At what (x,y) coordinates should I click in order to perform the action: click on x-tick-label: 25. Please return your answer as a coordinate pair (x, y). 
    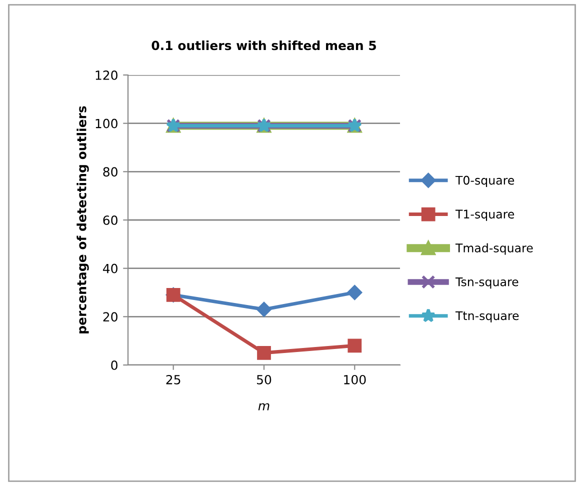
    Looking at the image, I should click on (173, 379).